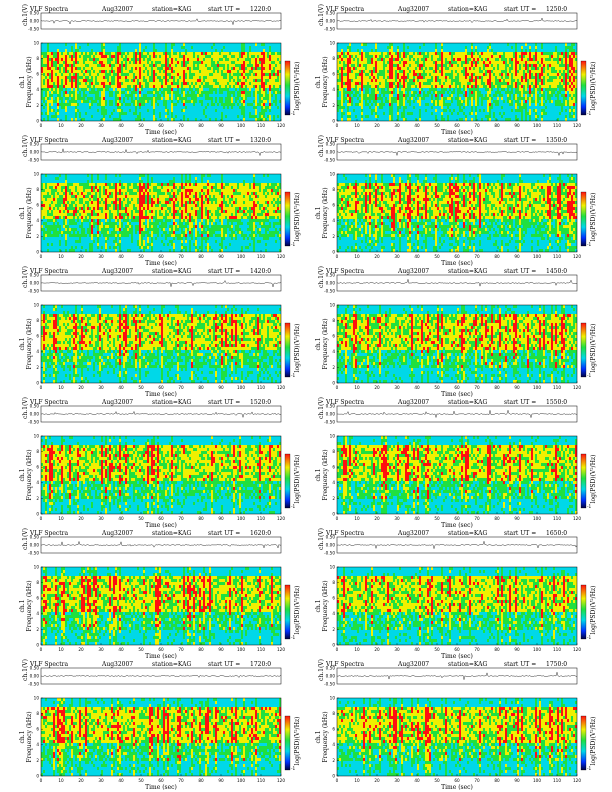 The width and height of the screenshot is (612, 792). I want to click on time-tick-label: 120, so click(577, 518).